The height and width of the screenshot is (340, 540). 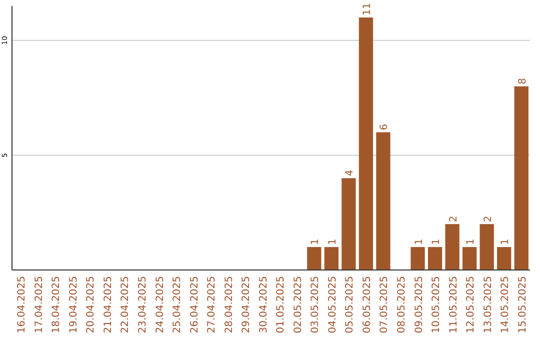 What do you see at coordinates (454, 305) in the screenshot?
I see `x-tick-label: 11.05.2025` at bounding box center [454, 305].